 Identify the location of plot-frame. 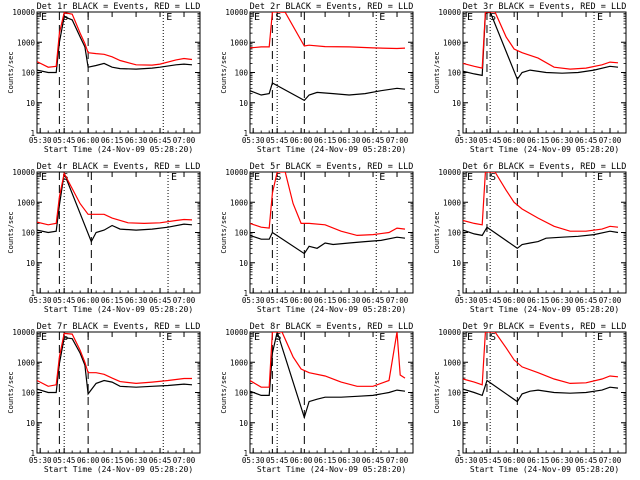
(331, 72).